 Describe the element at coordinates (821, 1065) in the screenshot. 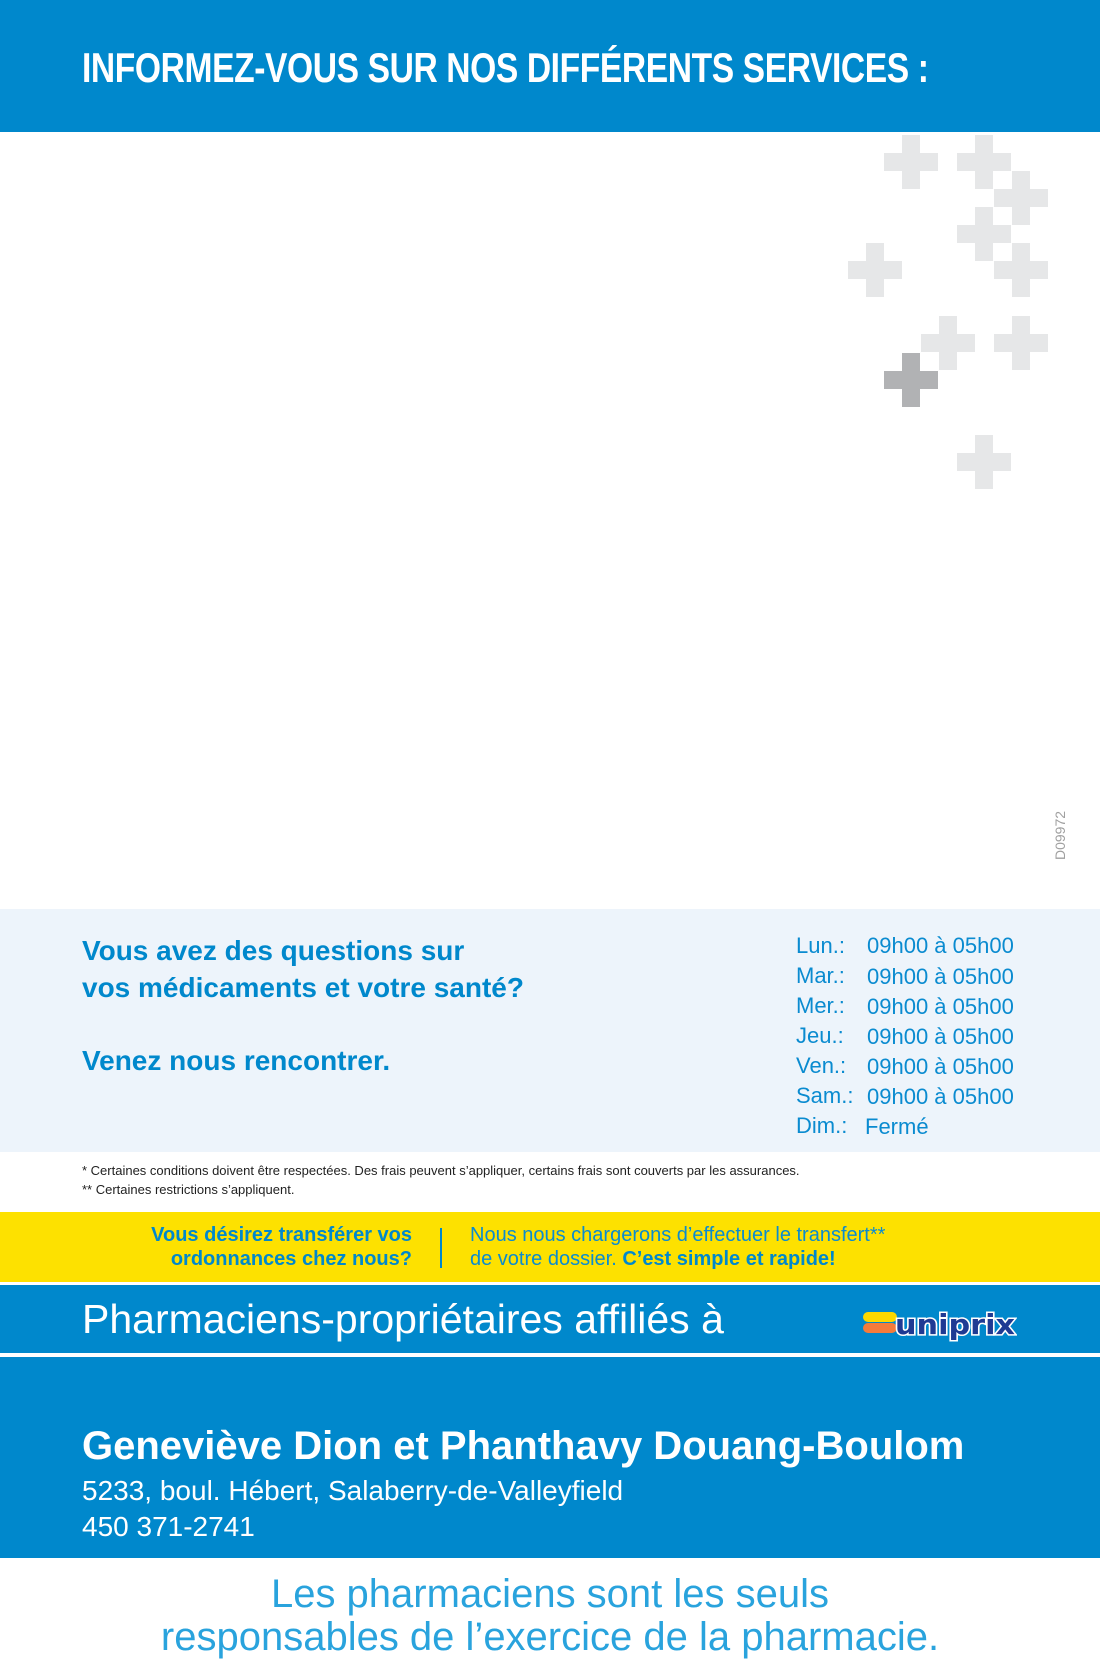

I see `hours-day: Ven.:` at that location.